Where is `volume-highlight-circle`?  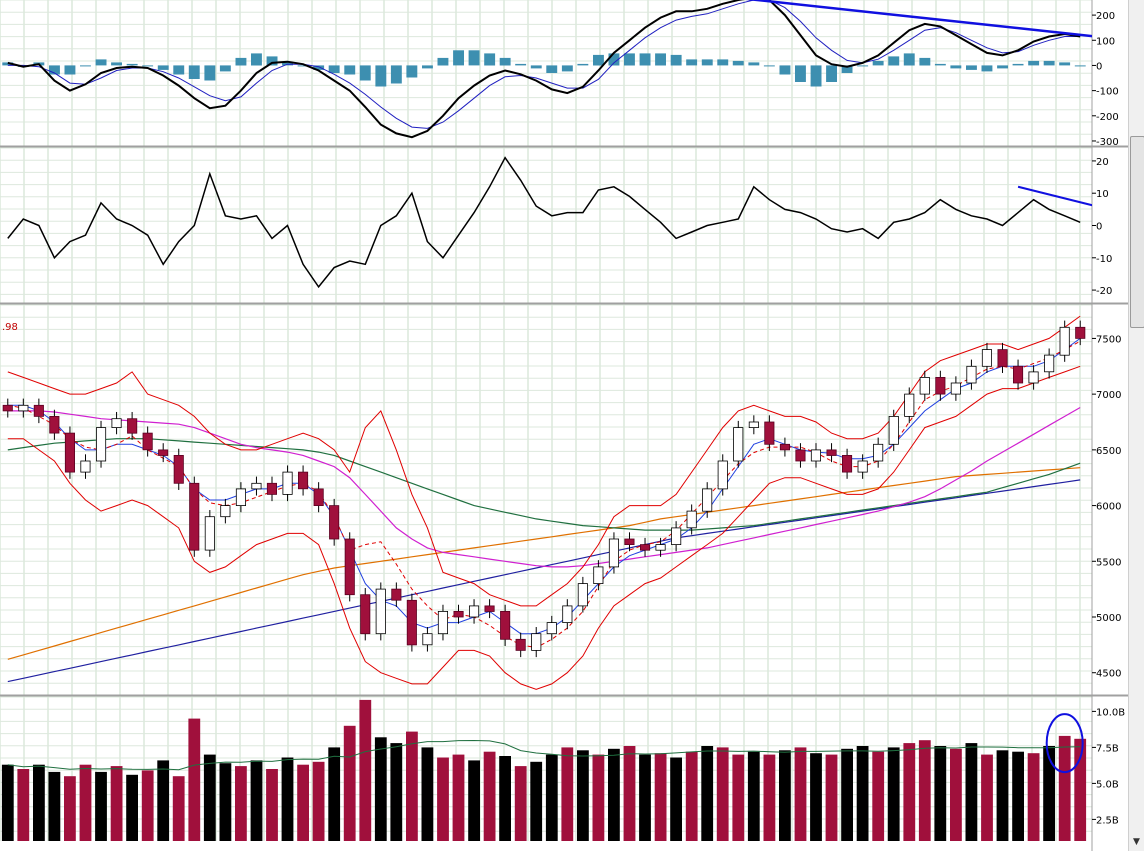 volume-highlight-circle is located at coordinates (1064, 743).